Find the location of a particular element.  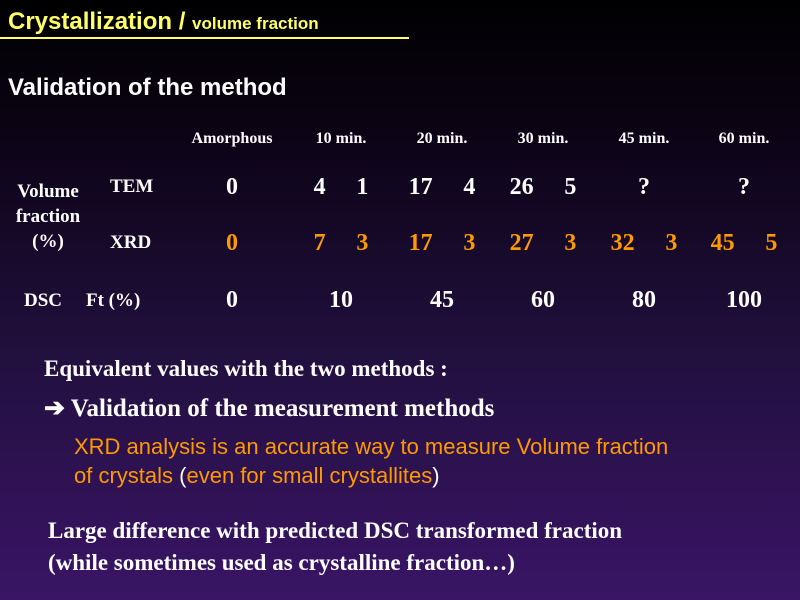

xrd-analysis-open-paren: ( is located at coordinates (183, 475).